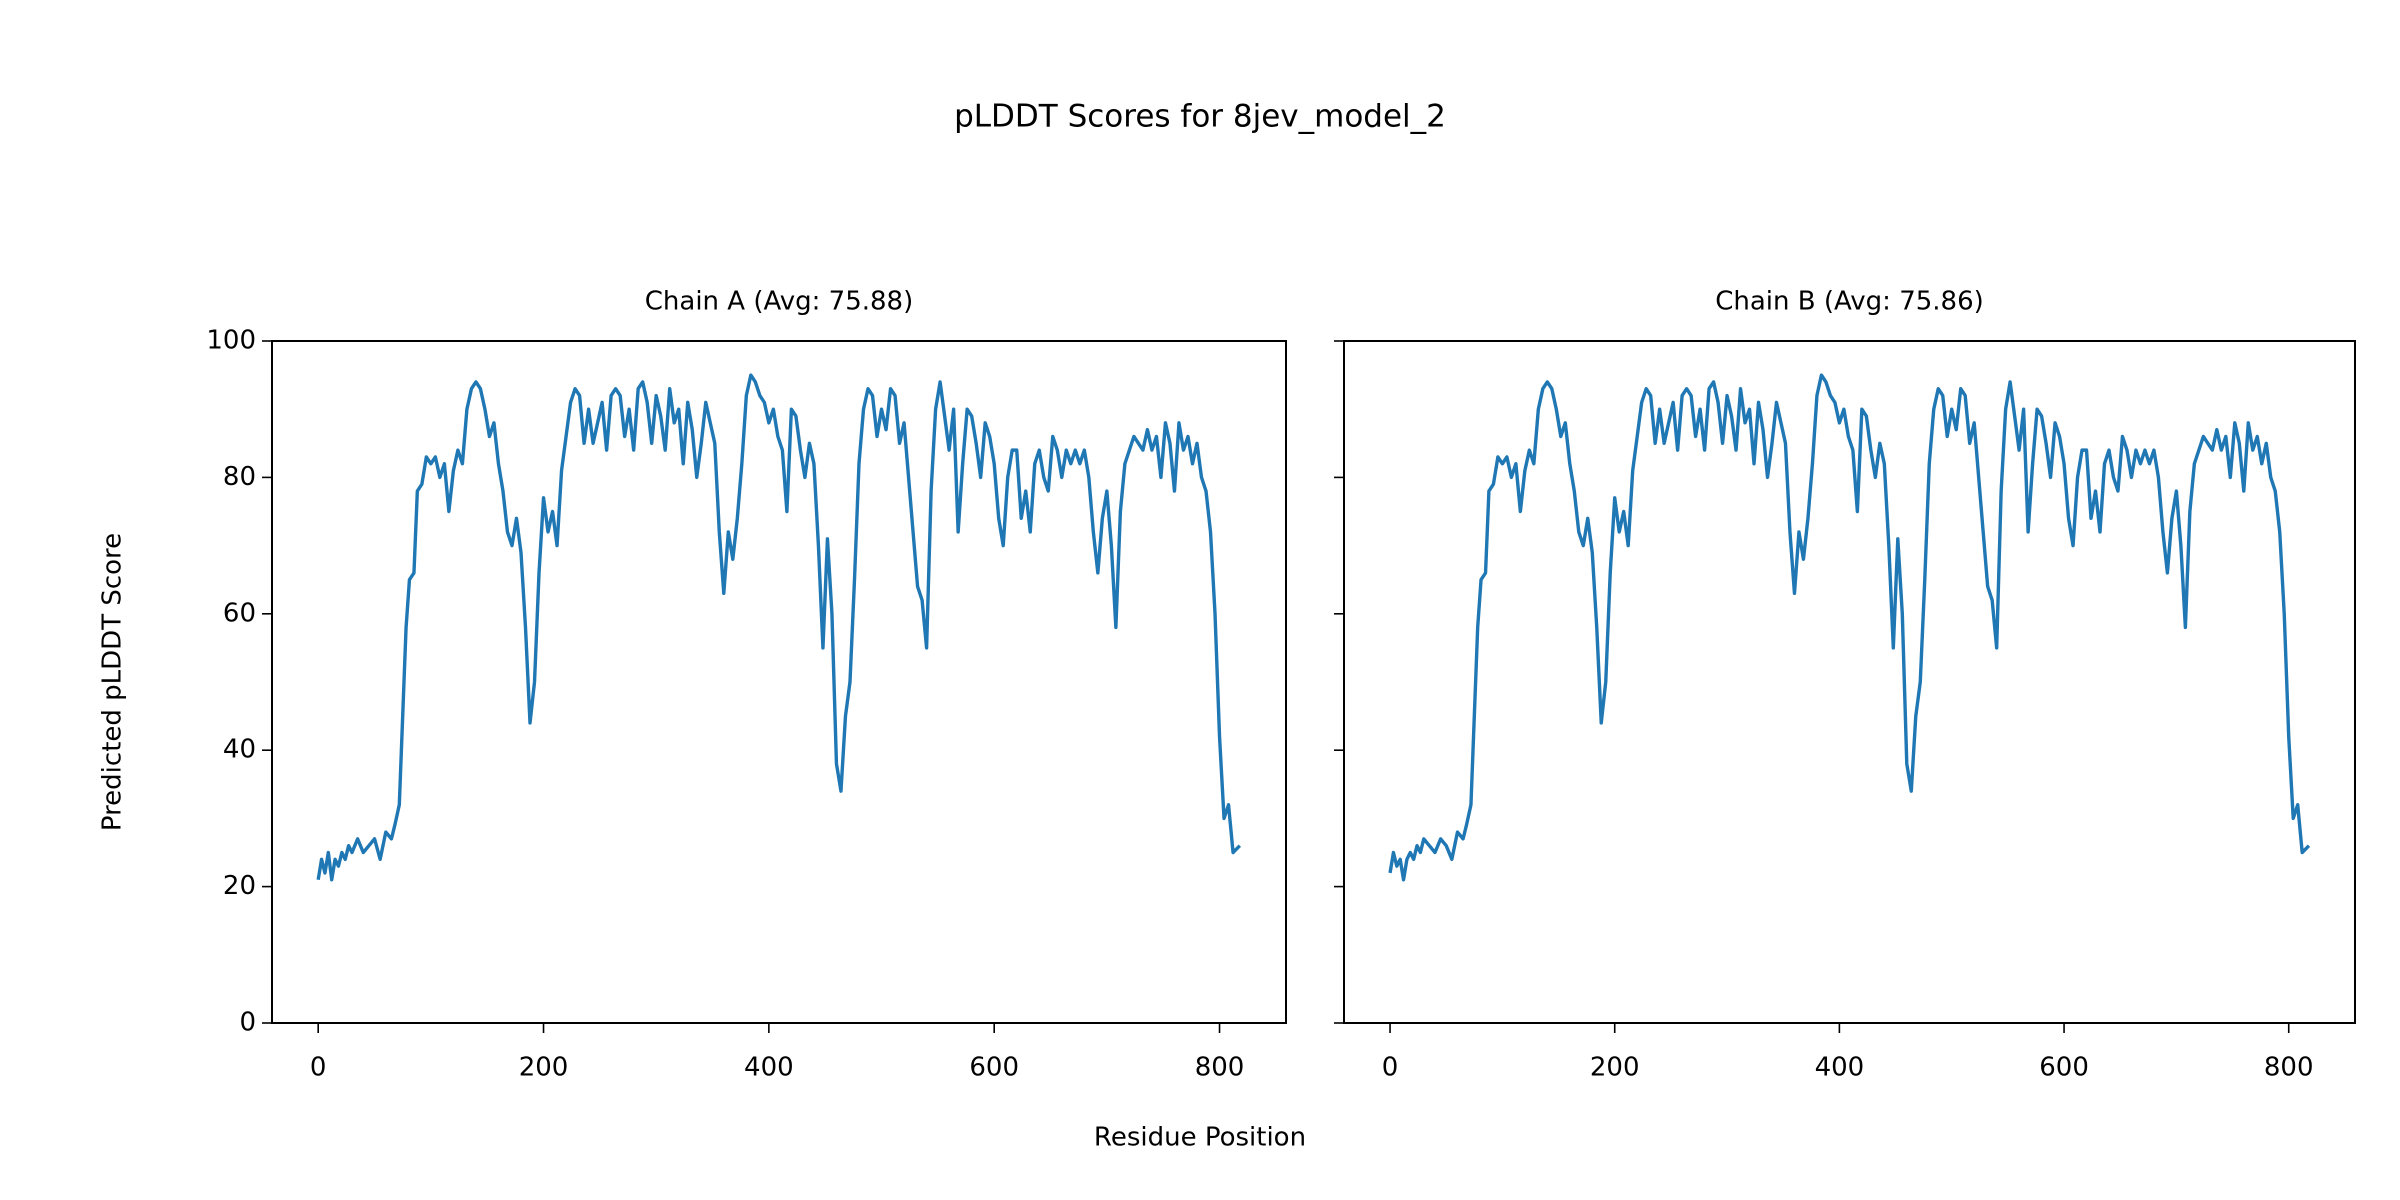 The width and height of the screenshot is (2400, 1200). Describe the element at coordinates (1200, 117) in the screenshot. I see `figure-title: pLDDT Scores for 8jev_model_2` at that location.